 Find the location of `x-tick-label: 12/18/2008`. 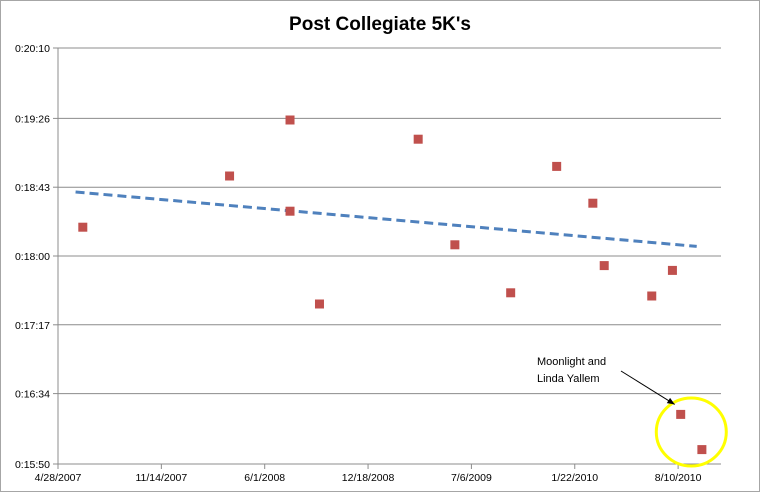

x-tick-label: 12/18/2008 is located at coordinates (368, 478).